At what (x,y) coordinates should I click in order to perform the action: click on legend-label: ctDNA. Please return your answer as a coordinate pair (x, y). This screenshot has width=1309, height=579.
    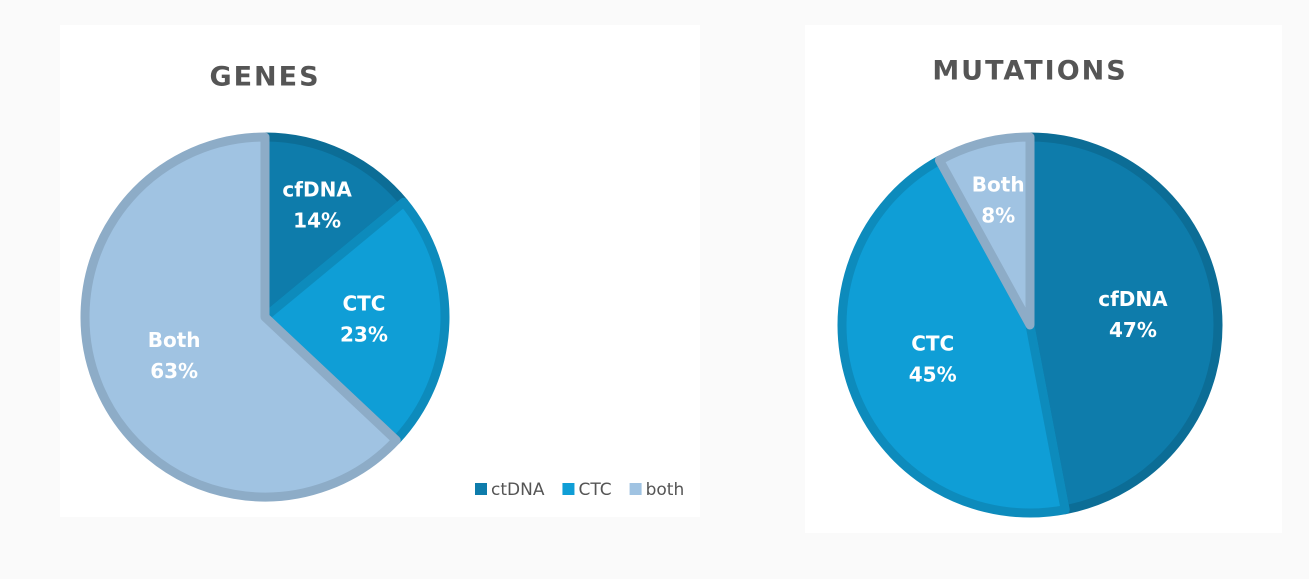
    Looking at the image, I should click on (518, 490).